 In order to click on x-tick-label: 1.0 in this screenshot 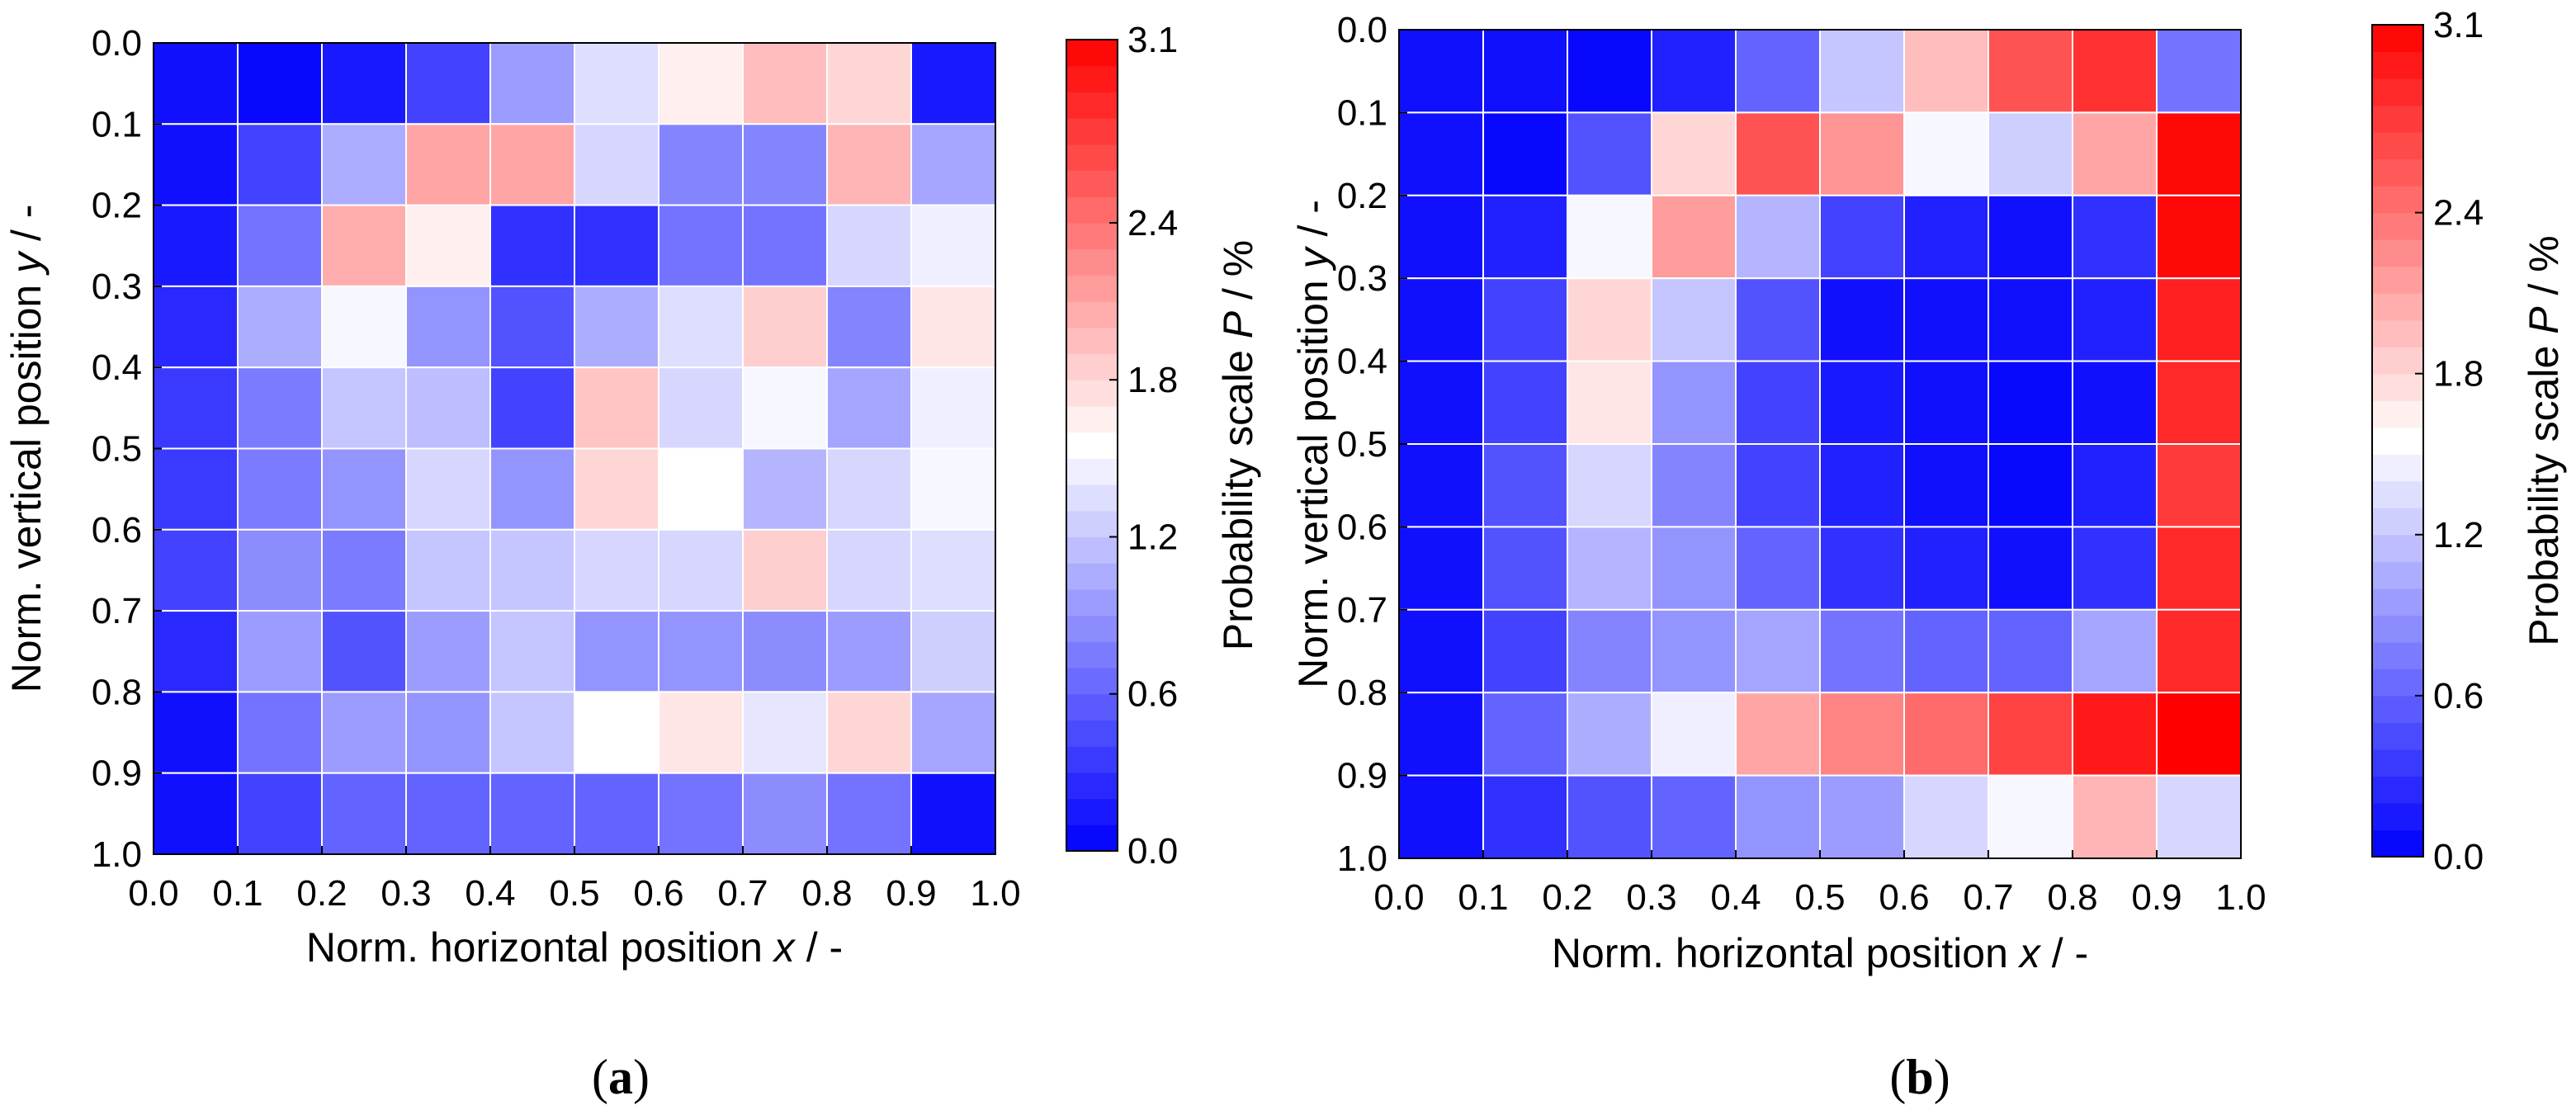, I will do `click(2240, 897)`.